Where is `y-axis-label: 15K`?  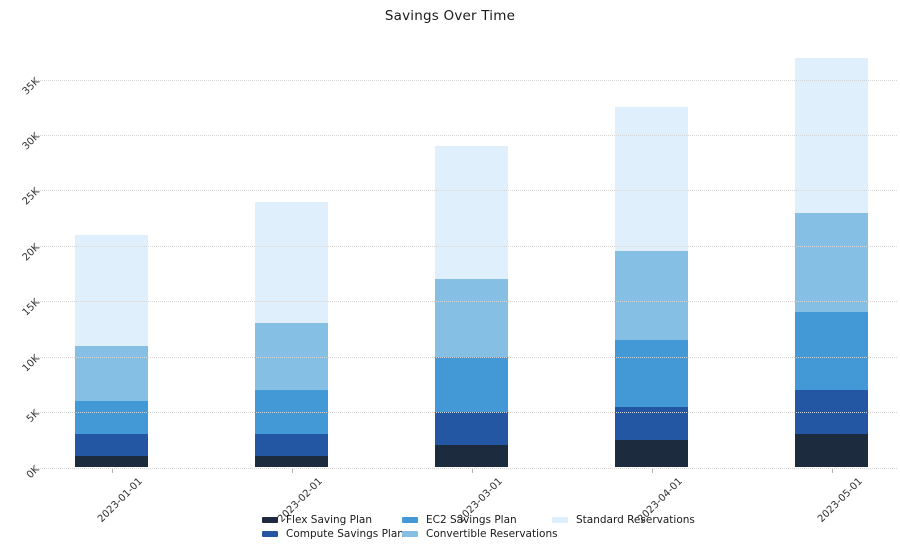 y-axis-label: 15K is located at coordinates (31, 308).